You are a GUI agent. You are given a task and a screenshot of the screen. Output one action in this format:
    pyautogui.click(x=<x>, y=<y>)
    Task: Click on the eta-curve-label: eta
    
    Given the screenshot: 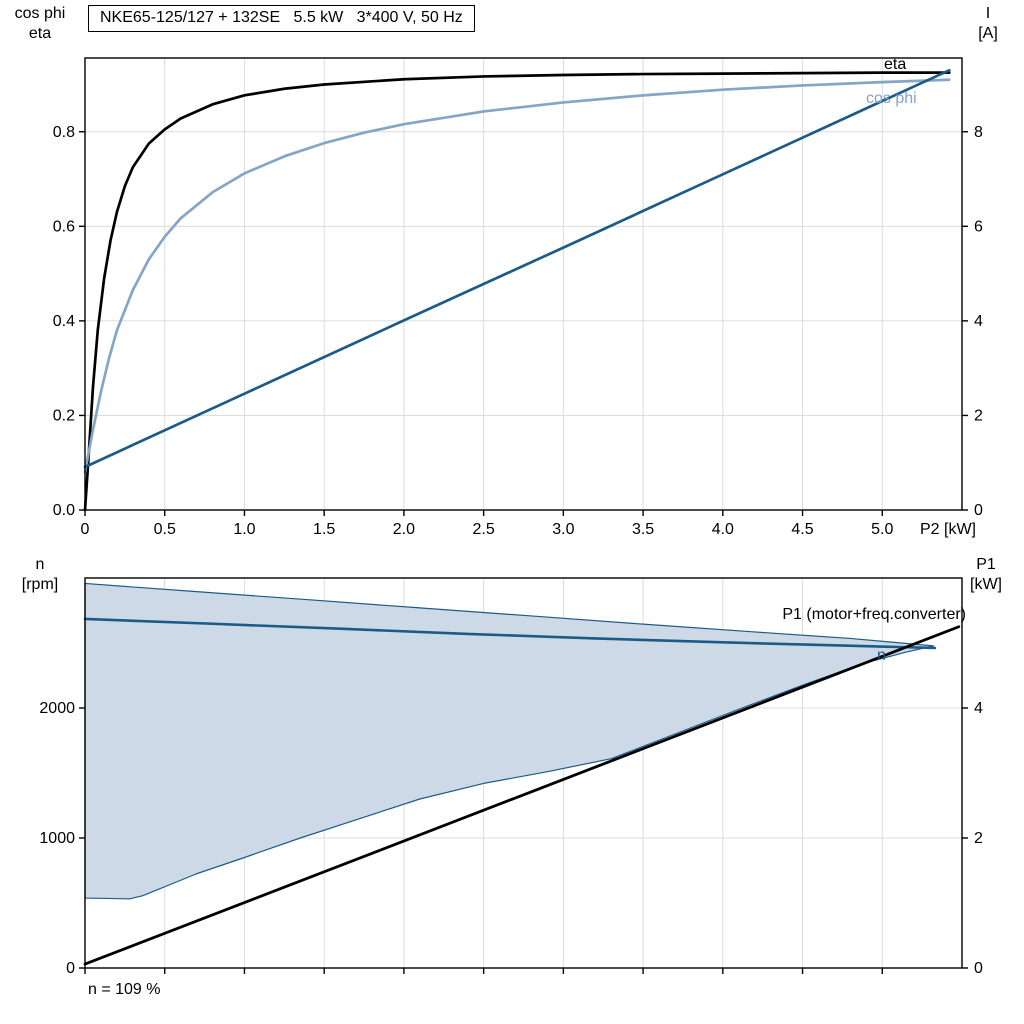 What is the action you would take?
    pyautogui.click(x=895, y=64)
    